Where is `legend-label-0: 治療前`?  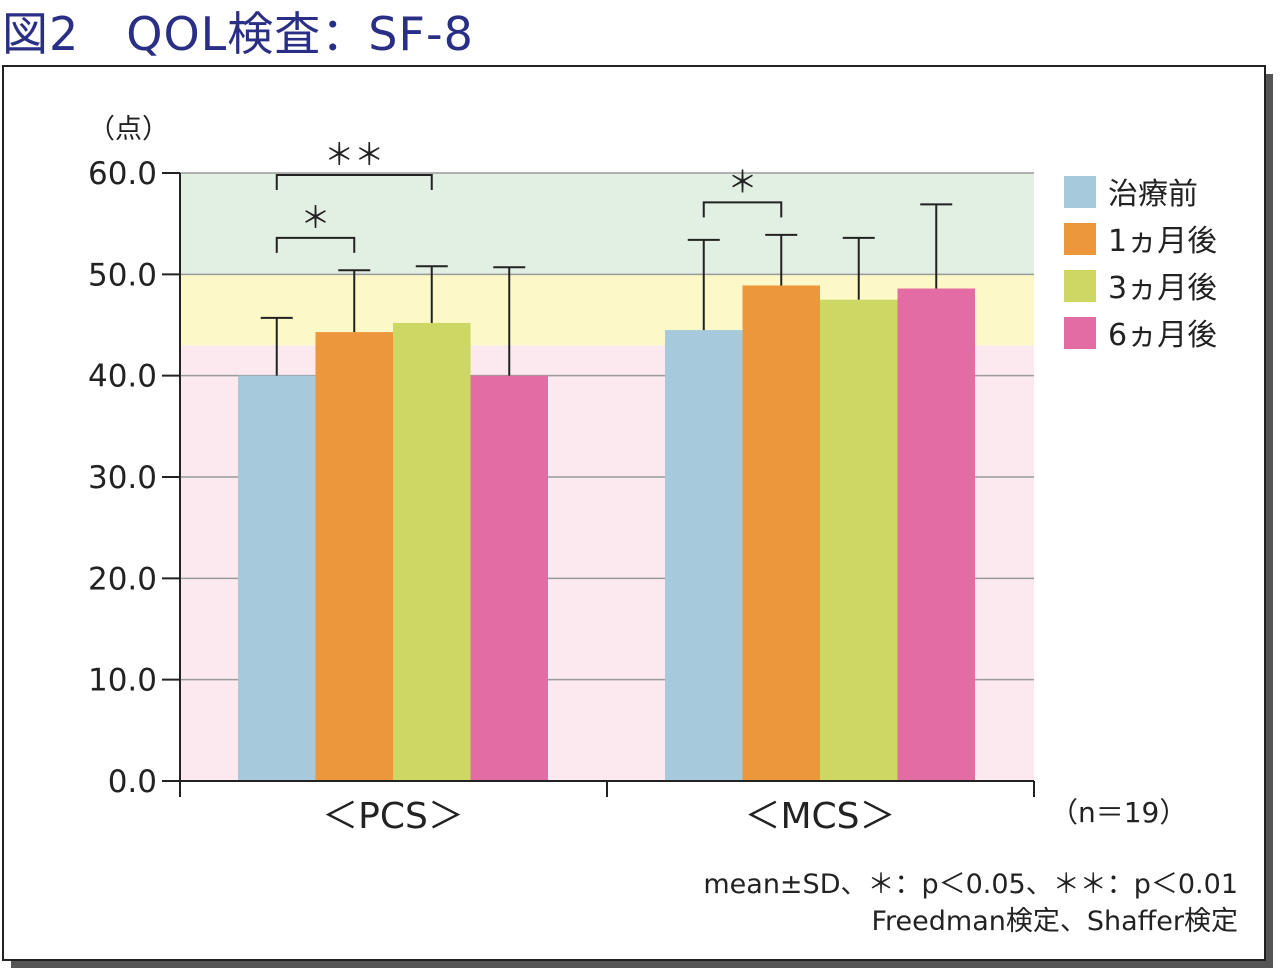
legend-label-0: 治療前 is located at coordinates (1153, 194).